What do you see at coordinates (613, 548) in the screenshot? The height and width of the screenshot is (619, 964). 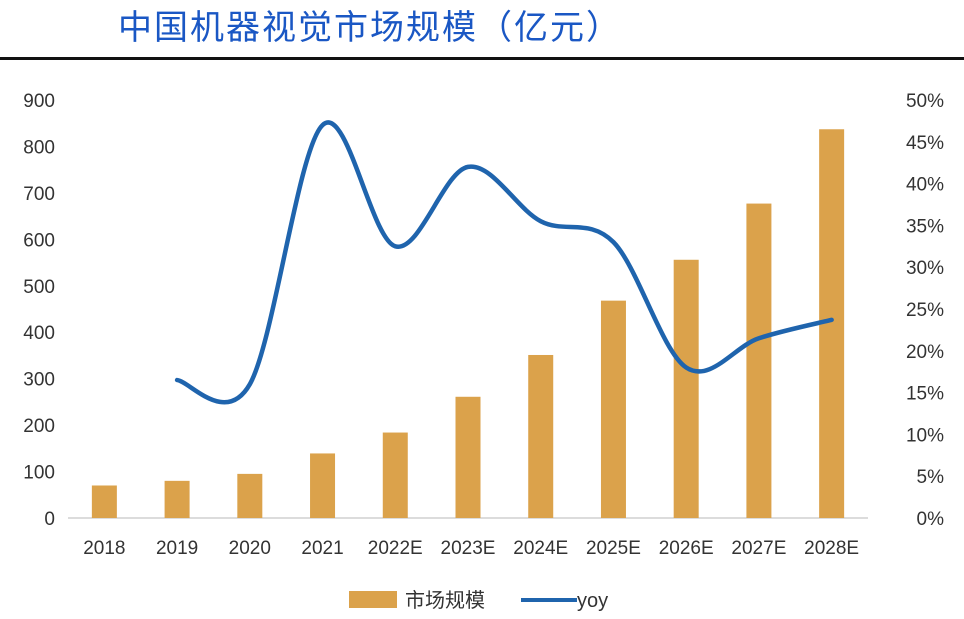 I see `x-tick-label: 2025E` at bounding box center [613, 548].